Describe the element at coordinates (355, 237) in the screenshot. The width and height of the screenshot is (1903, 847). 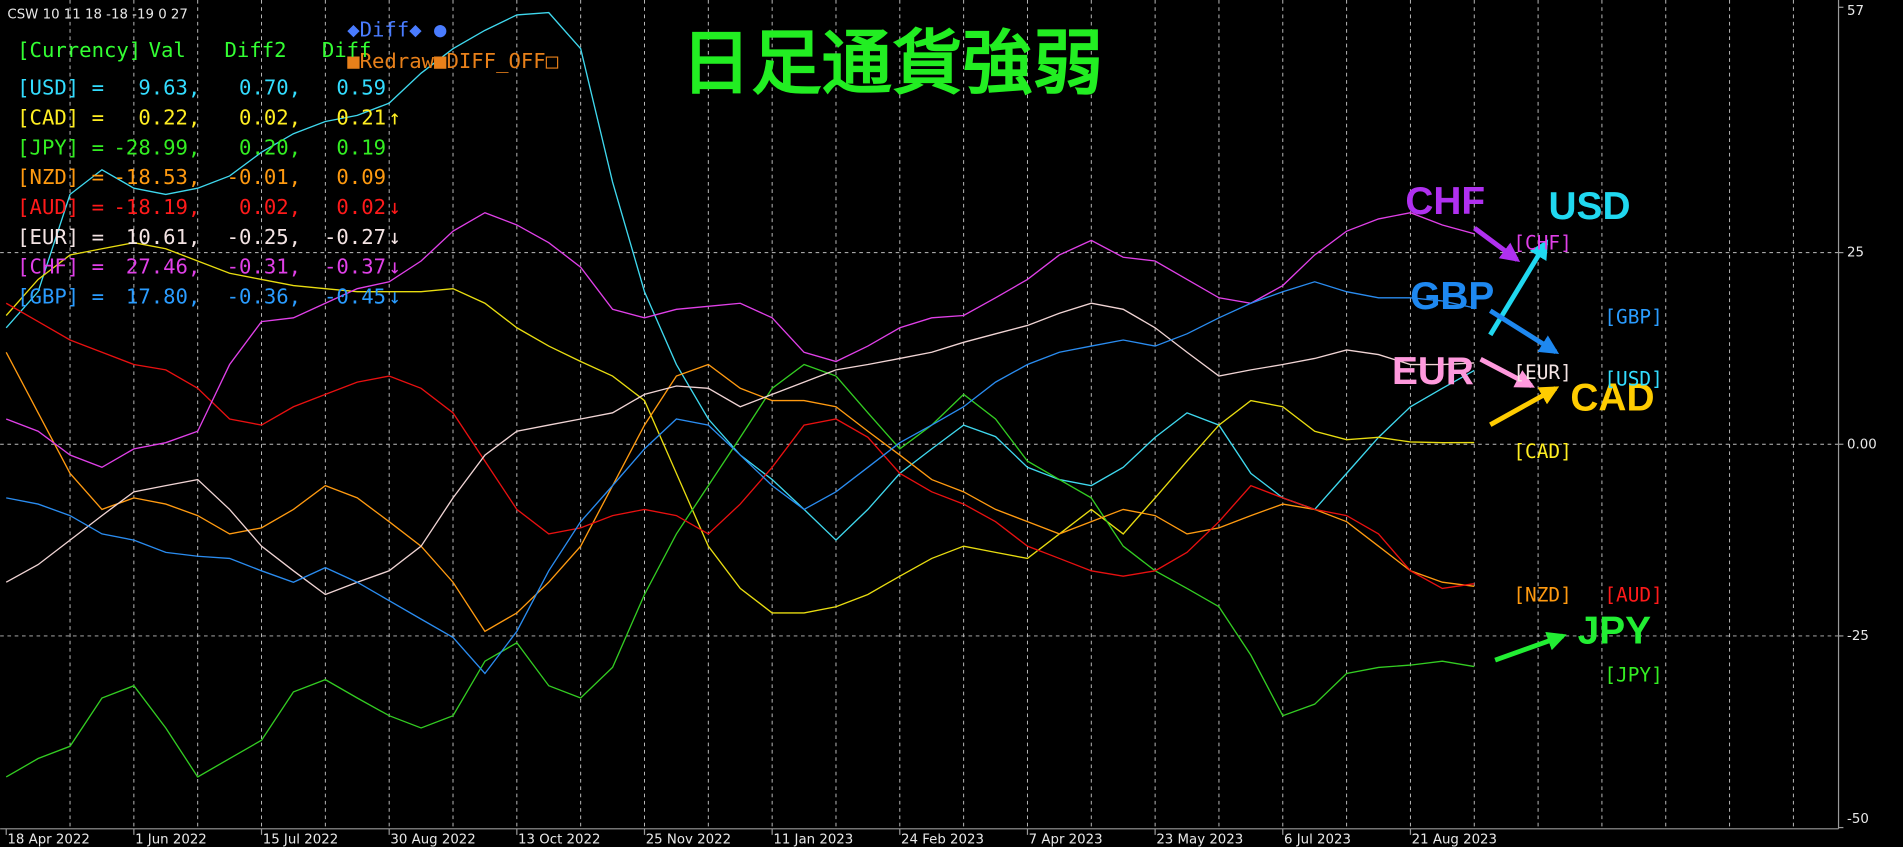
I see `panel-cell: -0.27` at that location.